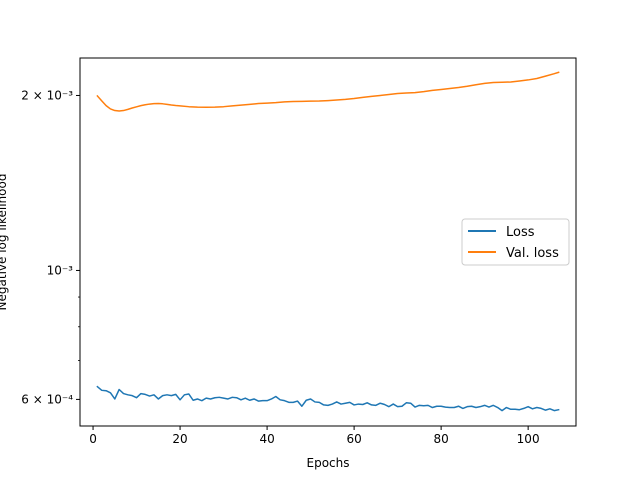 The height and width of the screenshot is (480, 640). I want to click on legend: Loss Val. loss, so click(515, 242).